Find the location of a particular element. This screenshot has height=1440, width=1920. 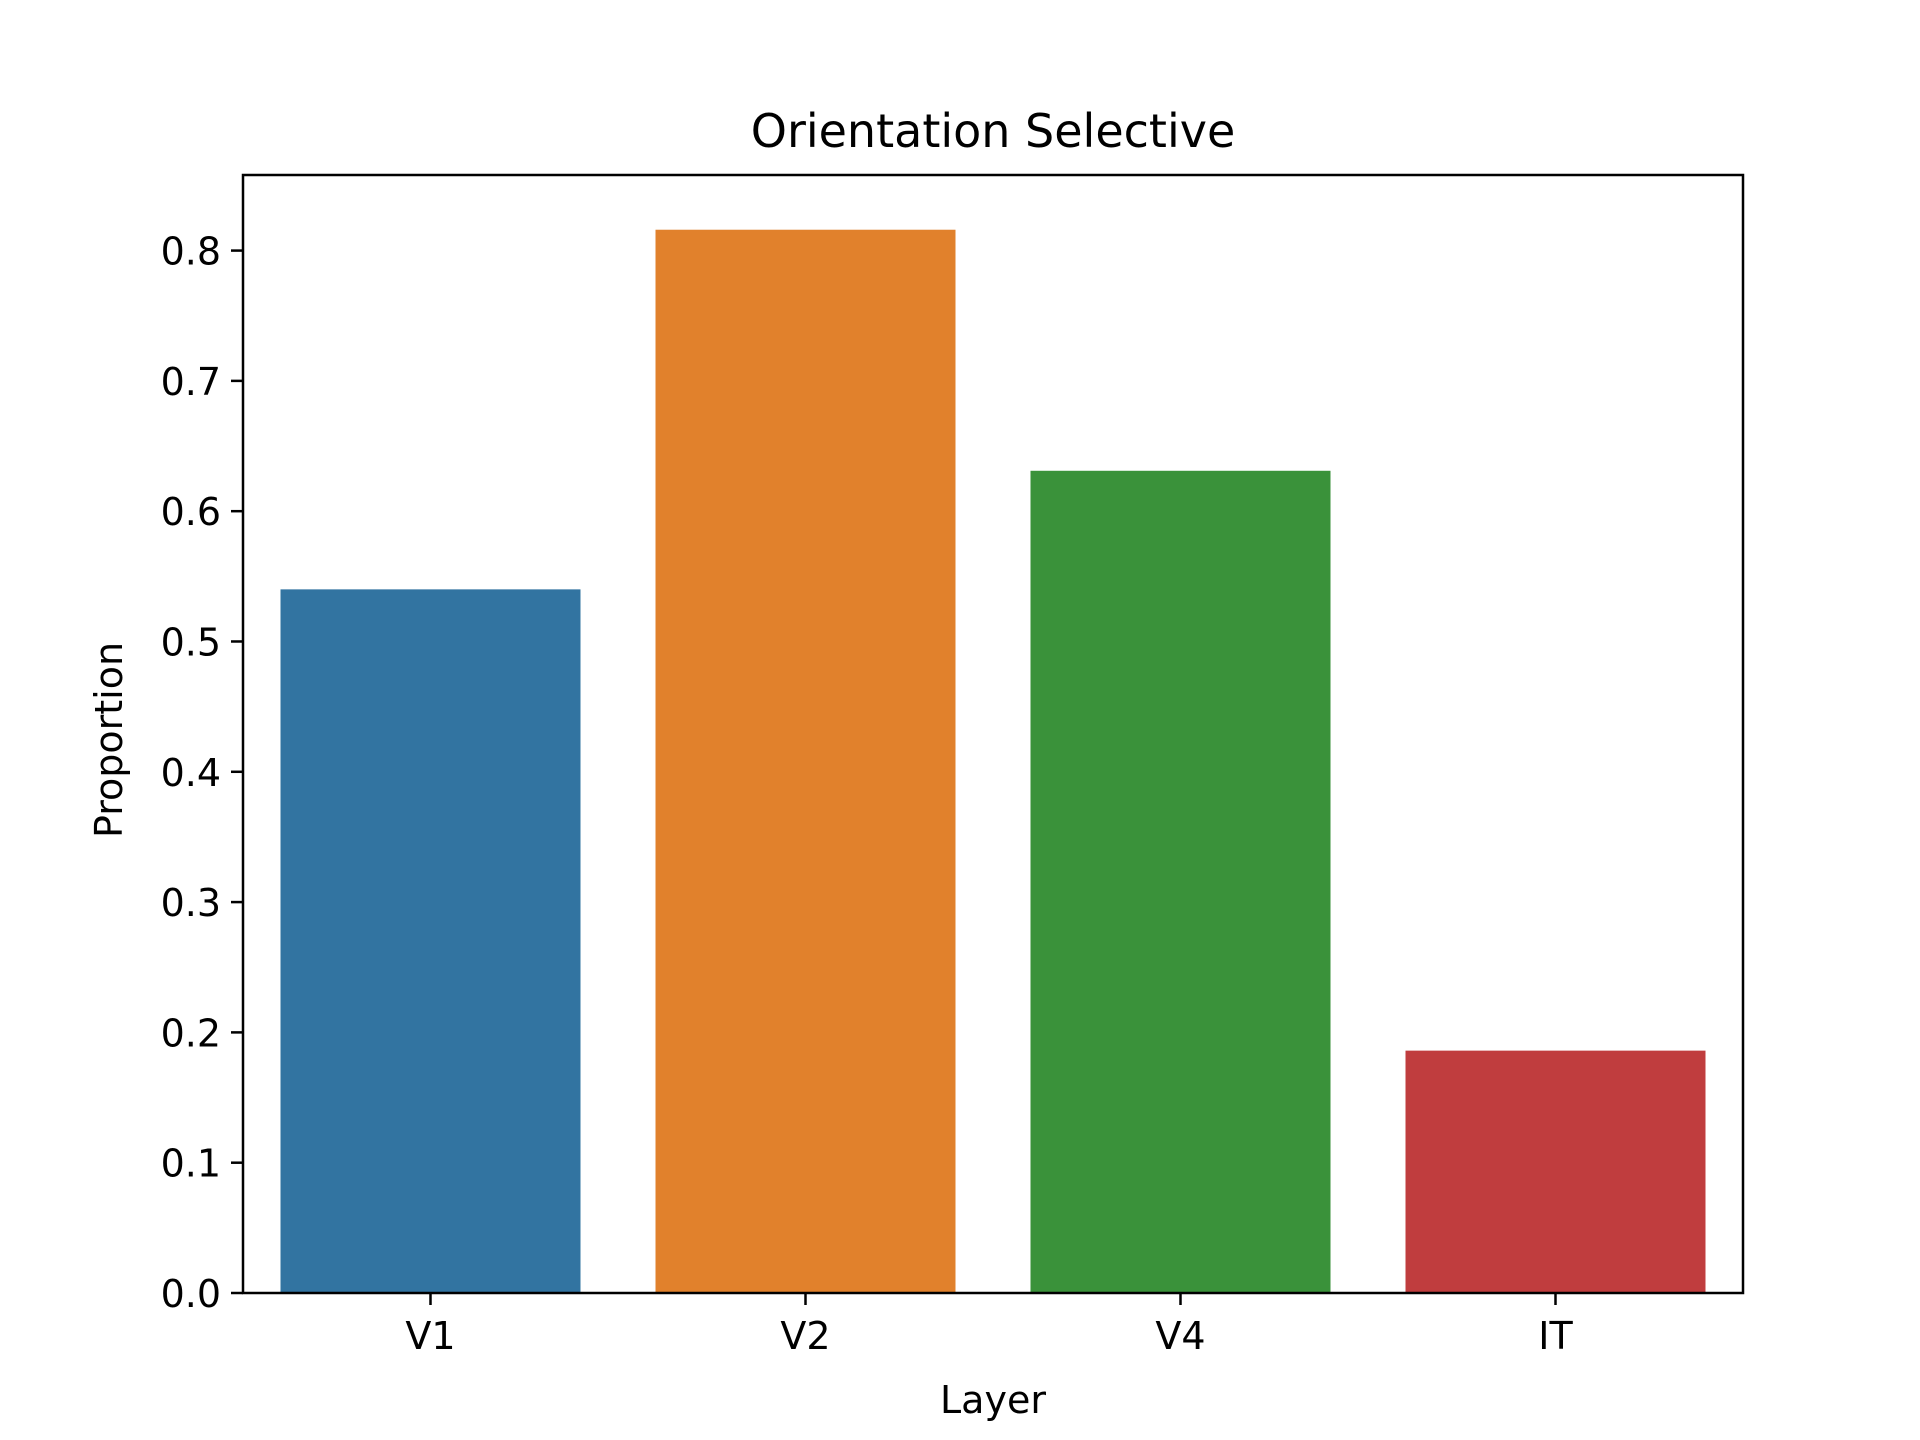

y-tick-label: 0.7 is located at coordinates (191, 382).